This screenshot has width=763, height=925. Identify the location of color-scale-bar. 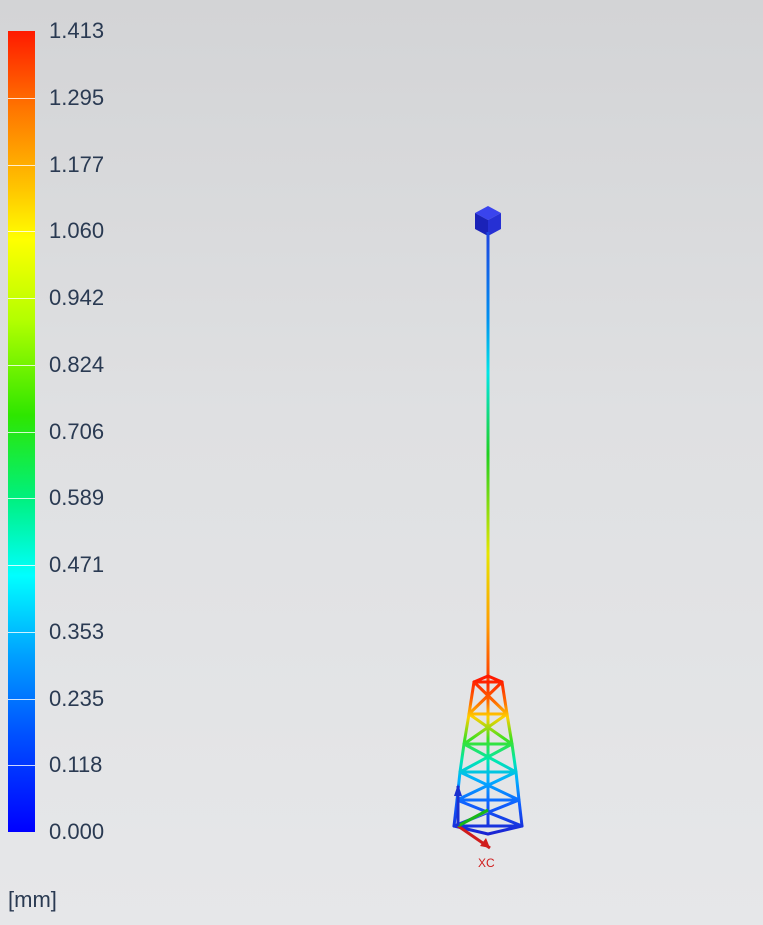
(21, 431).